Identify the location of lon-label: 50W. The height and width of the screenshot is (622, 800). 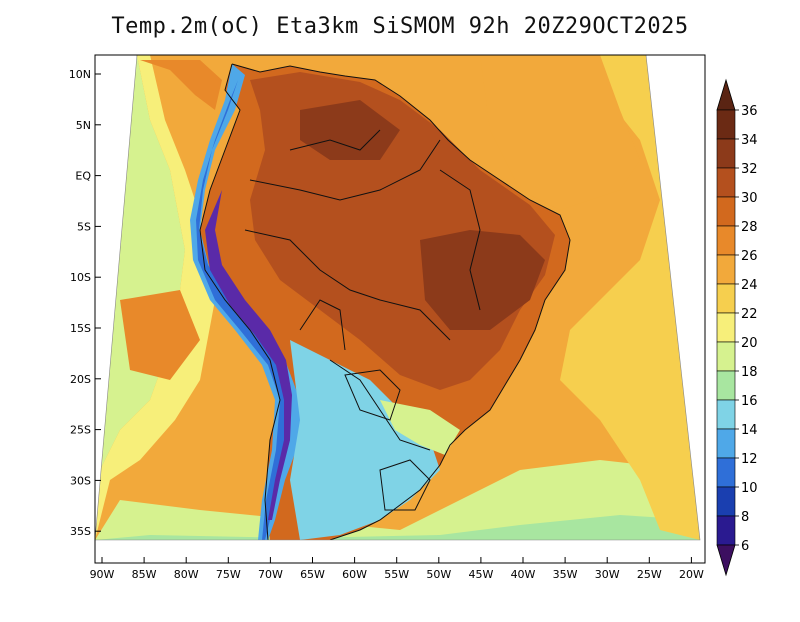
(438, 574).